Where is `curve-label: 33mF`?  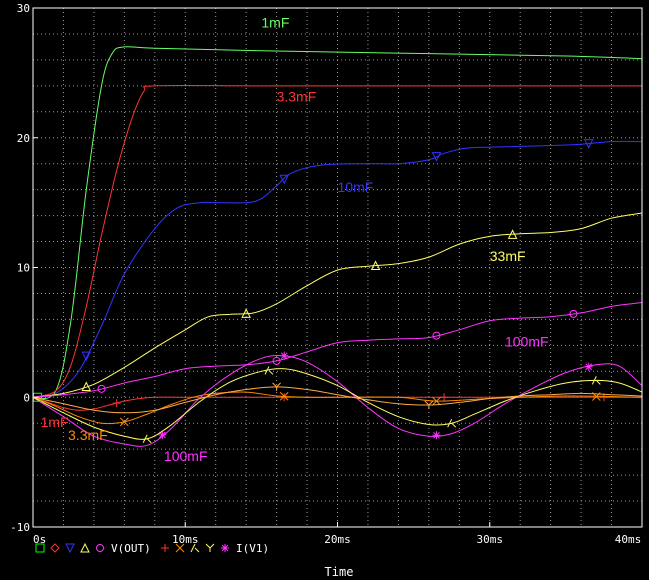
curve-label: 33mF is located at coordinates (508, 256).